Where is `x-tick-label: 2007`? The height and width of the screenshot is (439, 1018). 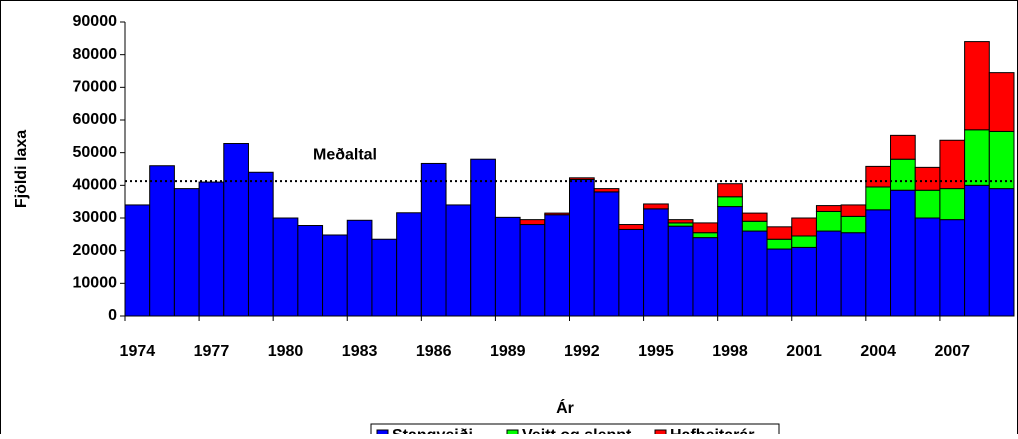 x-tick-label: 2007 is located at coordinates (952, 351).